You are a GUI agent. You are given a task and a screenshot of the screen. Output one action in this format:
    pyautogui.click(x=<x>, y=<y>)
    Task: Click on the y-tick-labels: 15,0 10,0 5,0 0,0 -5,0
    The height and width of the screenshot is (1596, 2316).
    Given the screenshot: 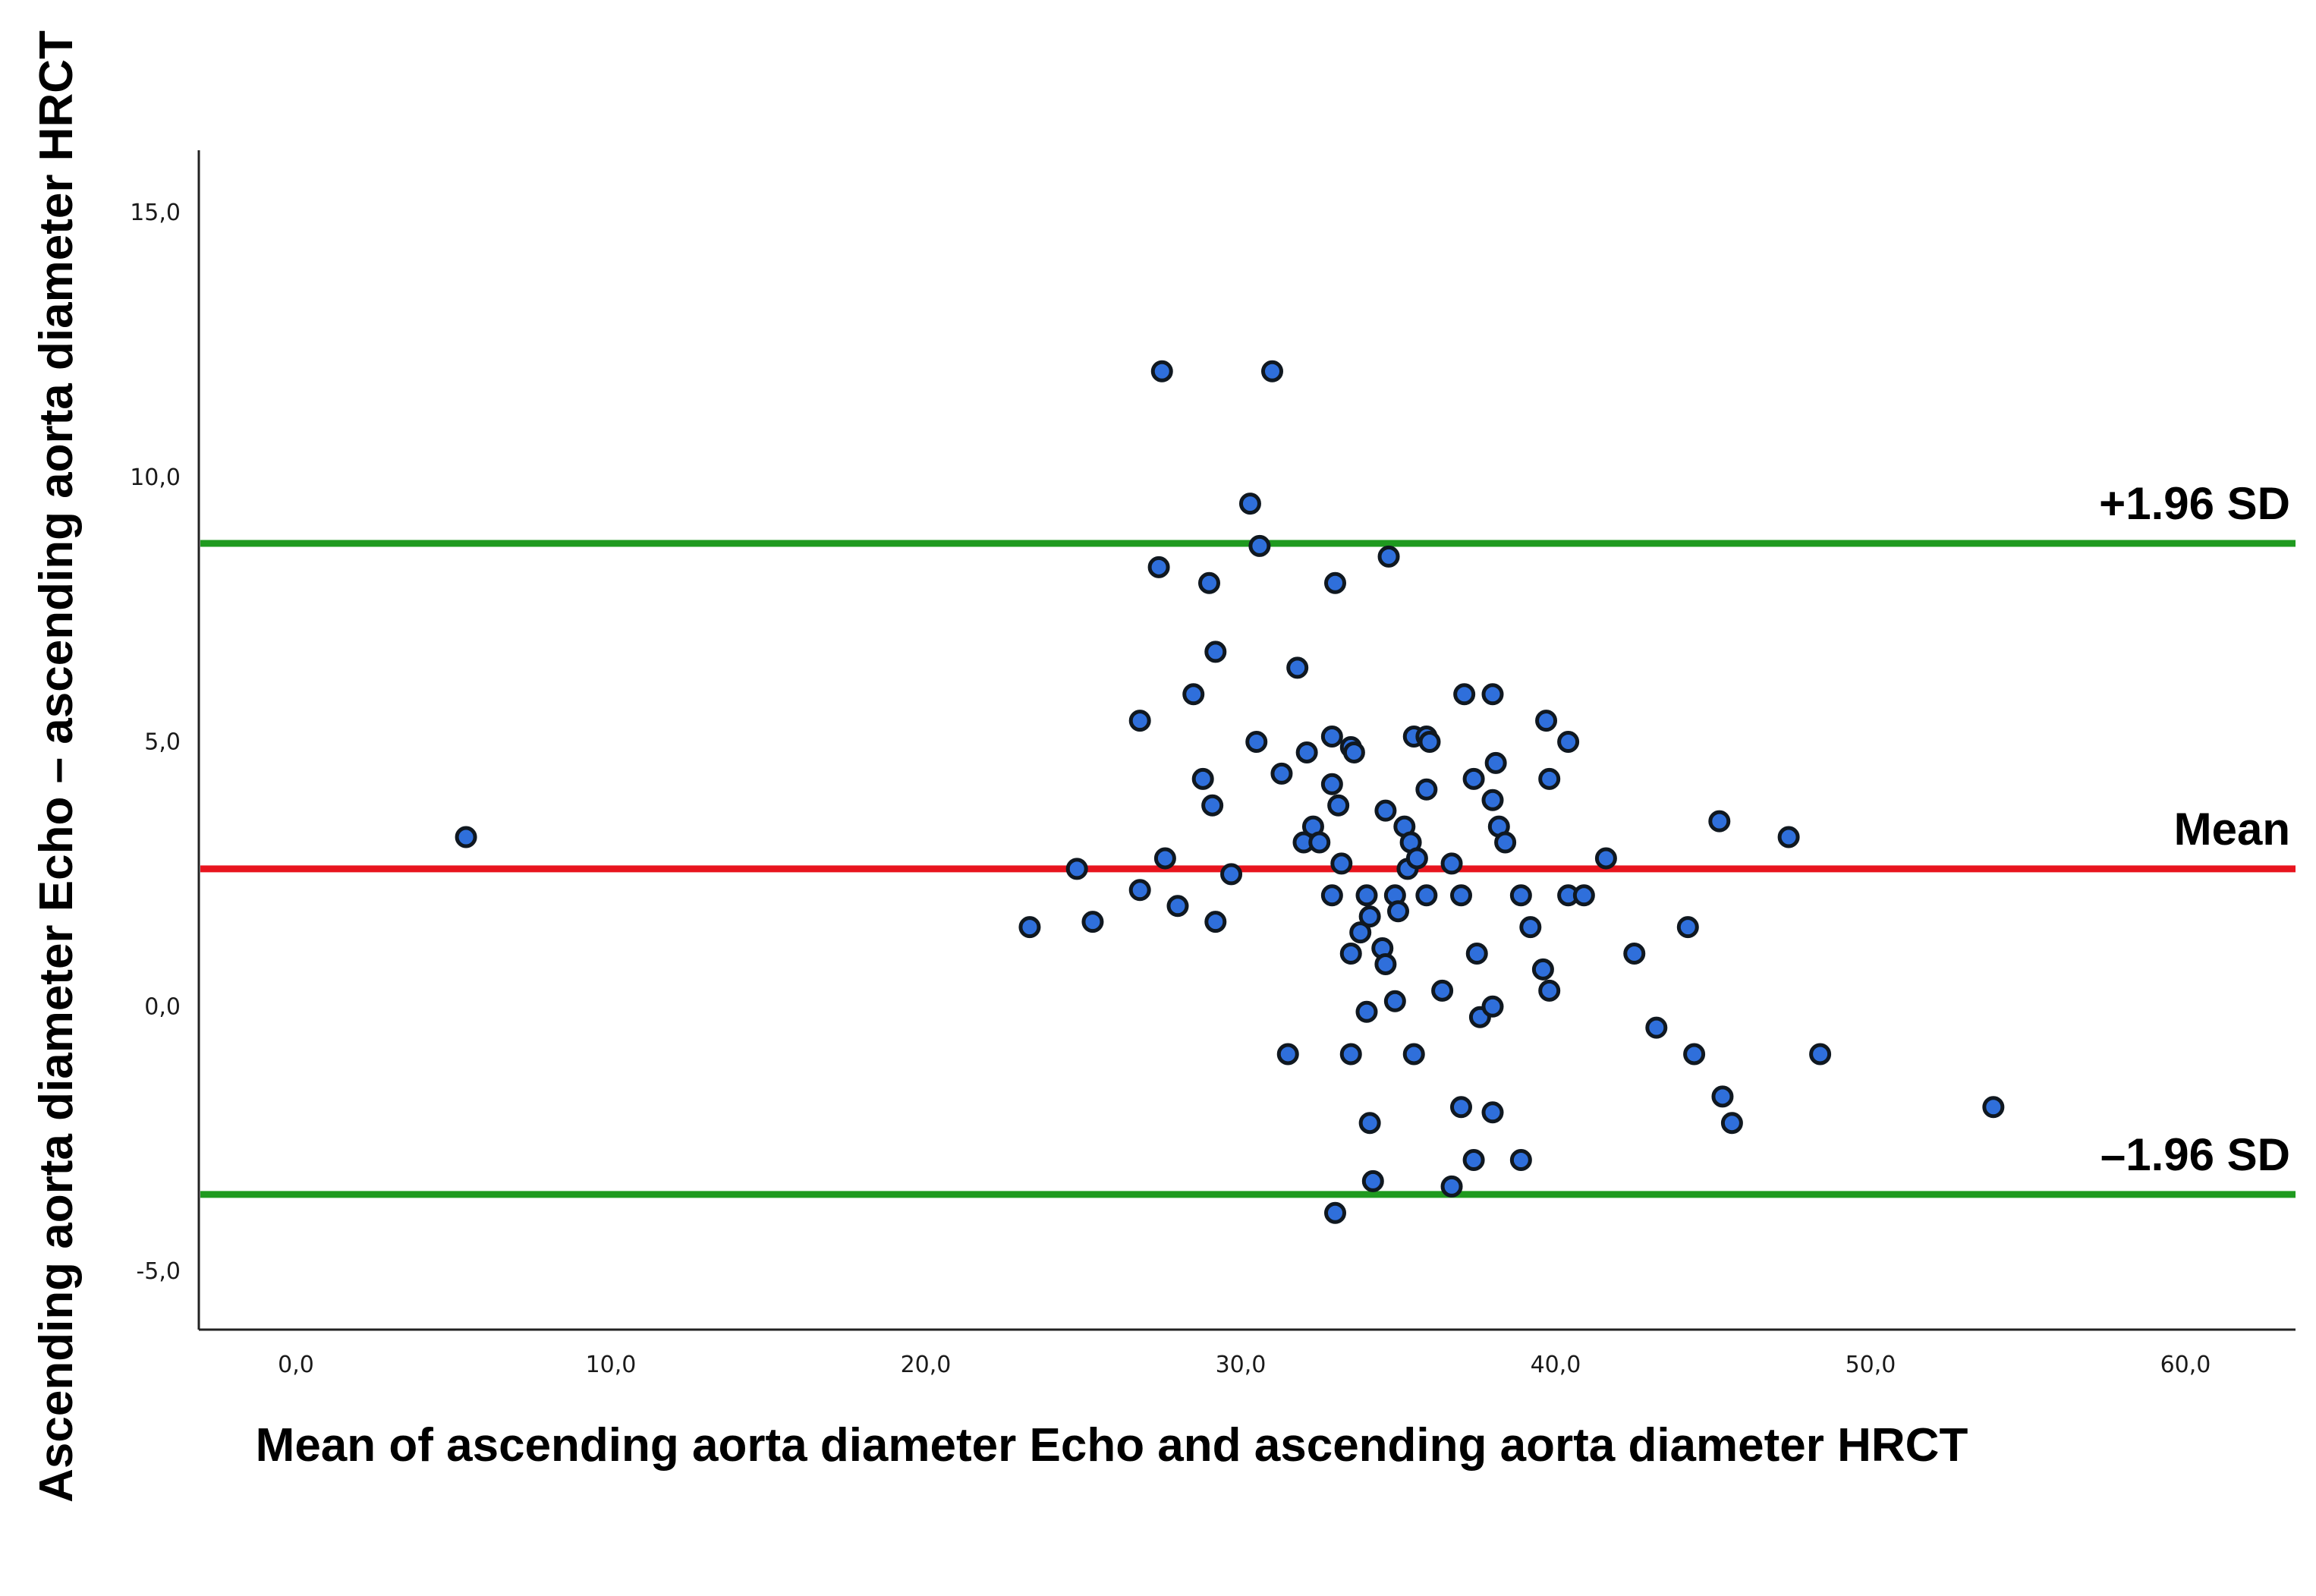 What is the action you would take?
    pyautogui.click(x=156, y=743)
    